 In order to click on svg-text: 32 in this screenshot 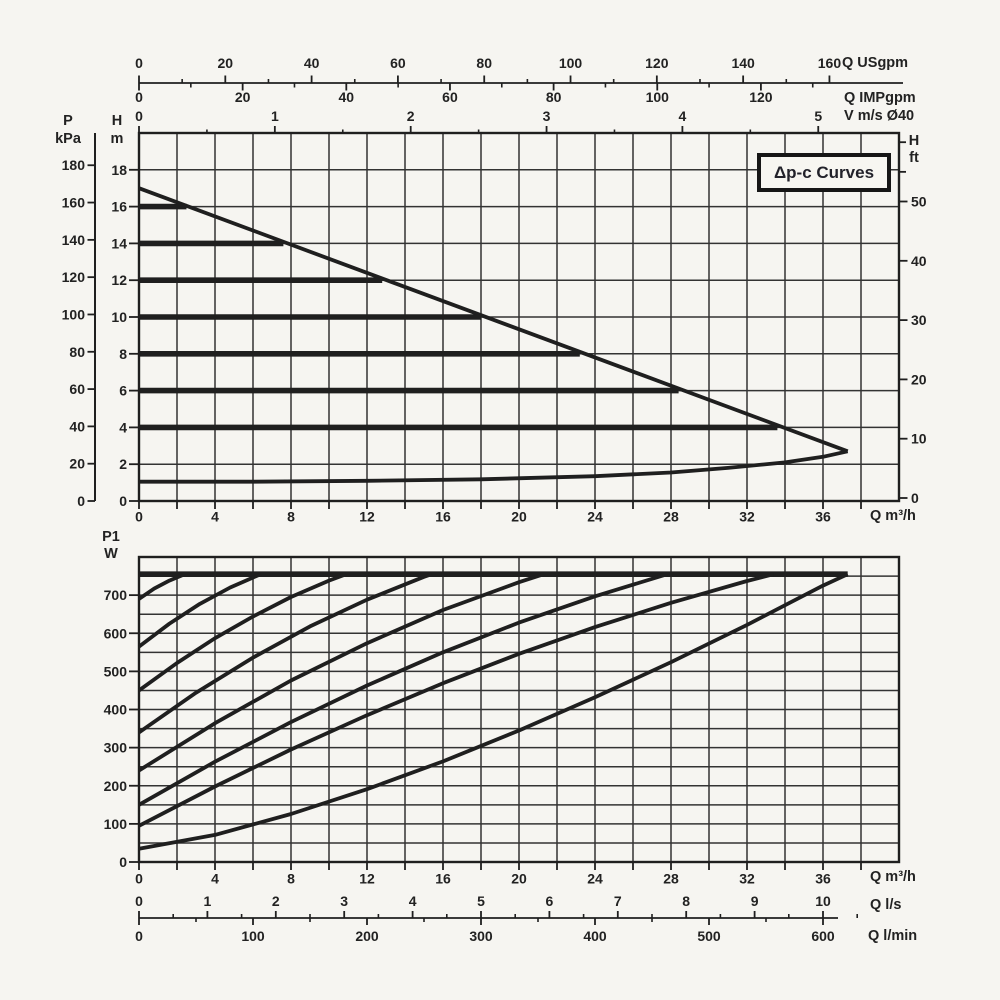, I will do `click(747, 517)`.